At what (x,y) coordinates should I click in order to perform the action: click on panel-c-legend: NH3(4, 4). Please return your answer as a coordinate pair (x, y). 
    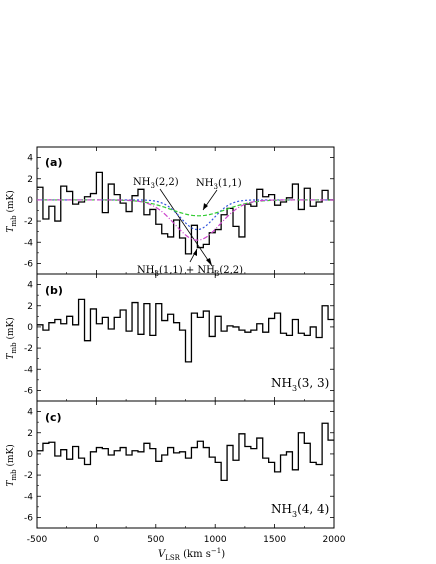
    Looking at the image, I should click on (300, 510).